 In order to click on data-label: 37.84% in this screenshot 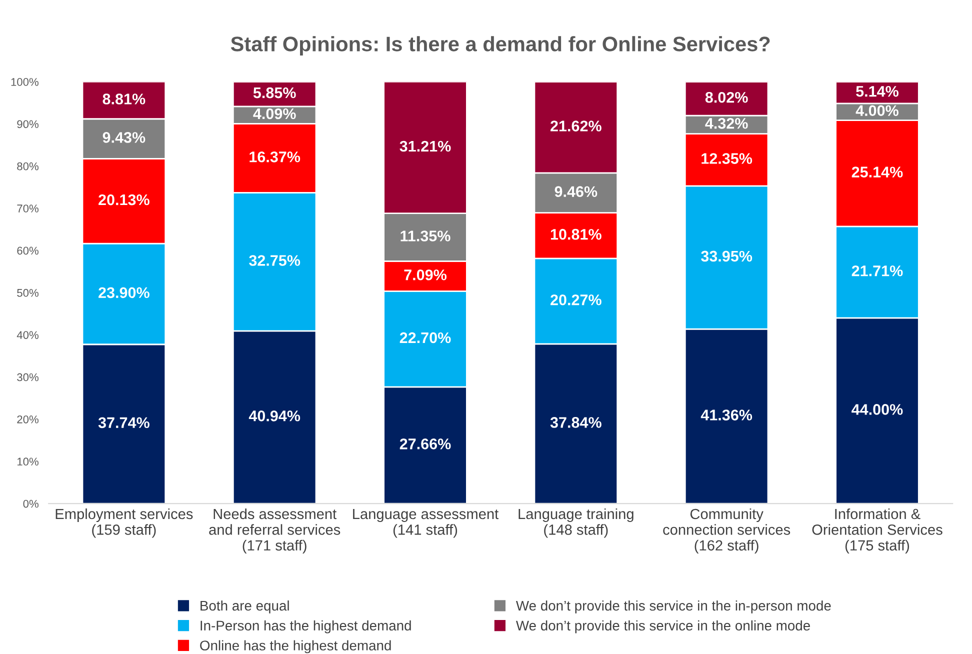, I will do `click(576, 422)`.